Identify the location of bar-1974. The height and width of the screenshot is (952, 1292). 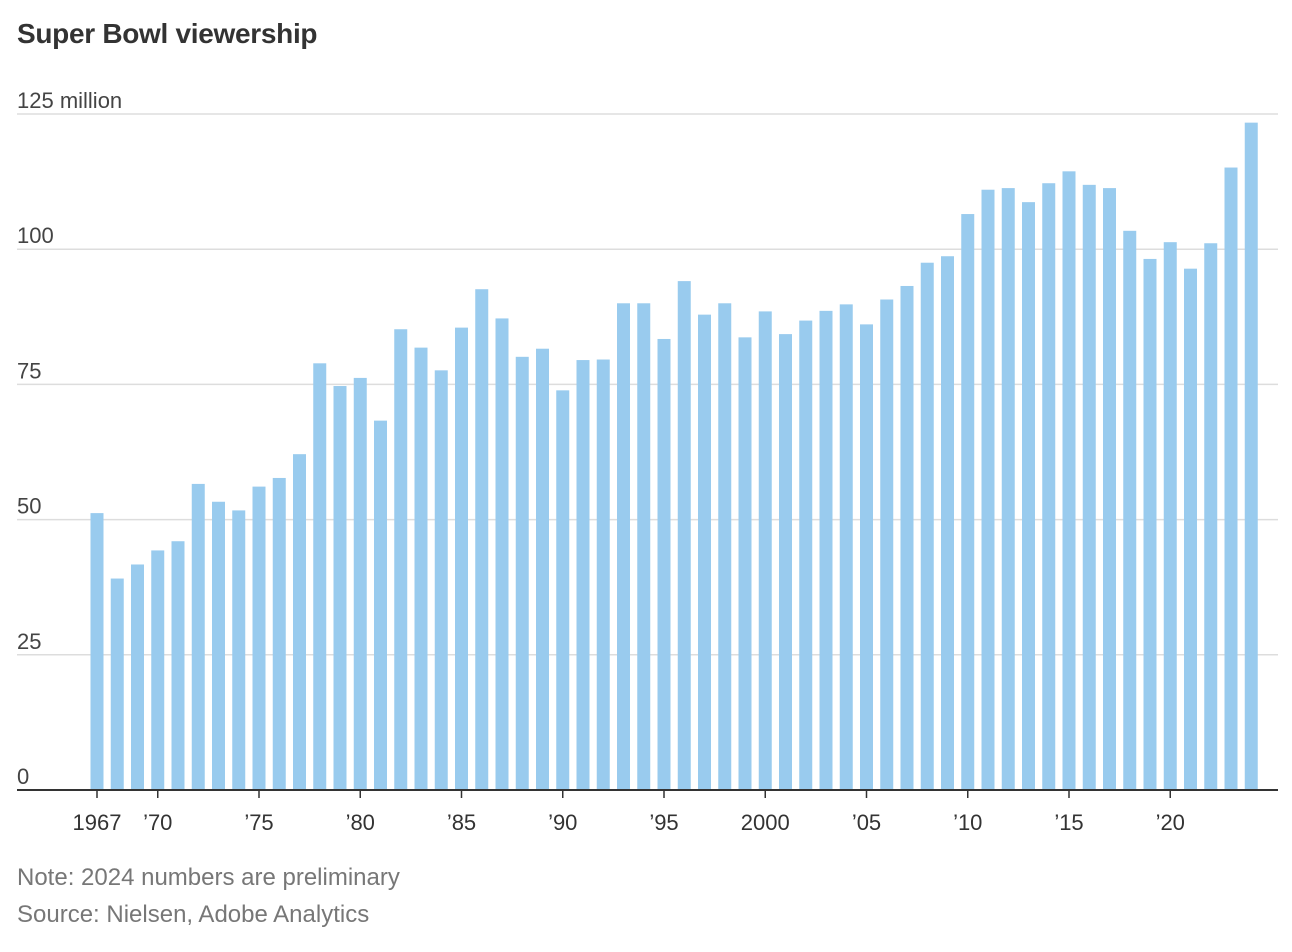
(239, 650).